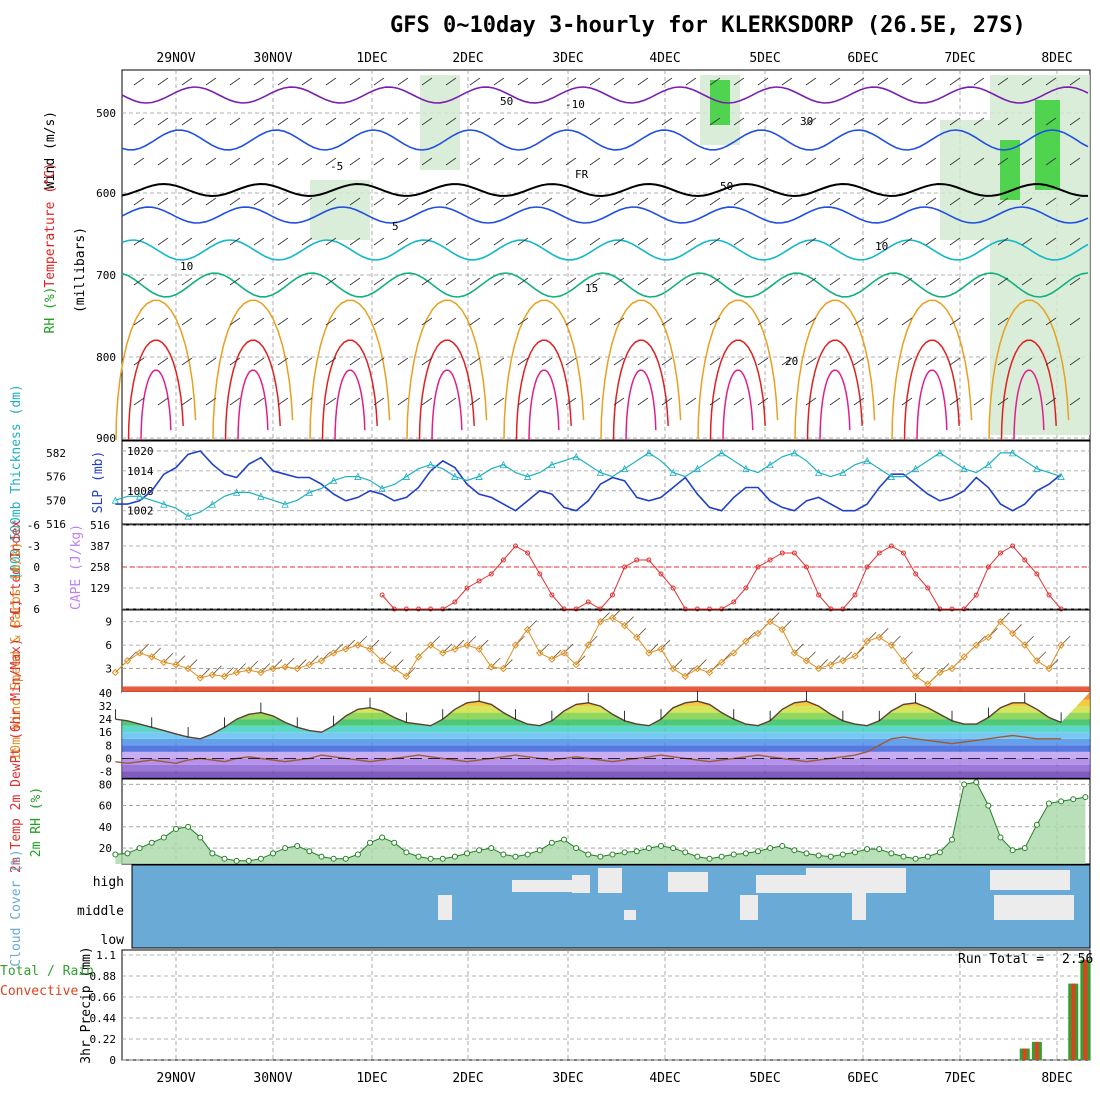 The height and width of the screenshot is (1100, 1100). I want to click on cape-tick-label: 387, so click(100, 546).